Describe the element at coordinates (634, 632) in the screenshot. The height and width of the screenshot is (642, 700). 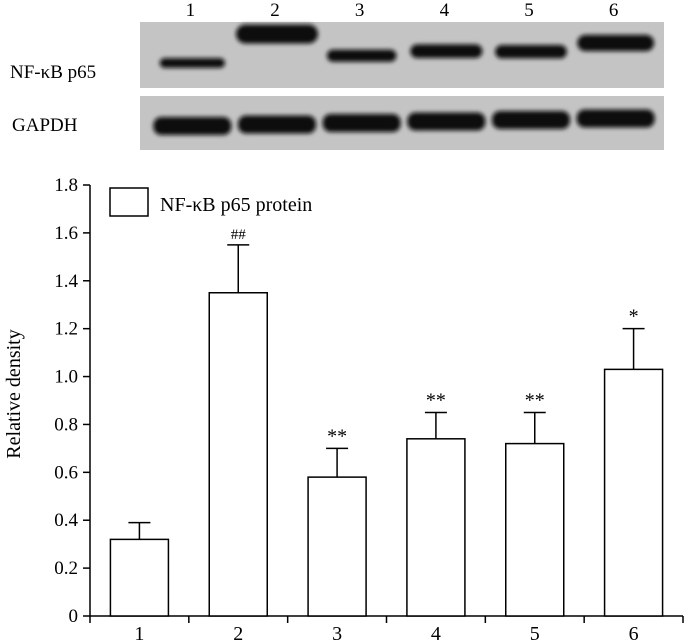
I see `x-tick-label: 6` at that location.